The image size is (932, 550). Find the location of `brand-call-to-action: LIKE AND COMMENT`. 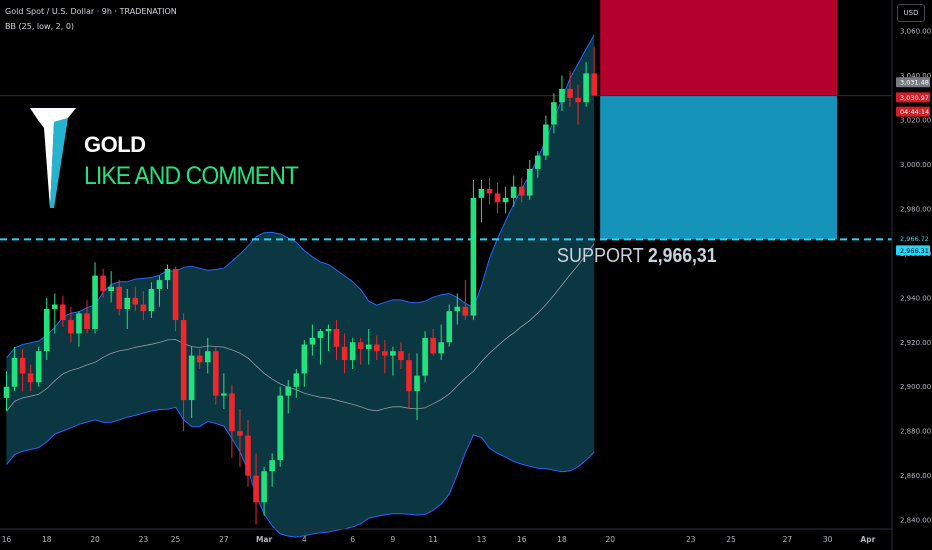

brand-call-to-action: LIKE AND COMMENT is located at coordinates (191, 176).